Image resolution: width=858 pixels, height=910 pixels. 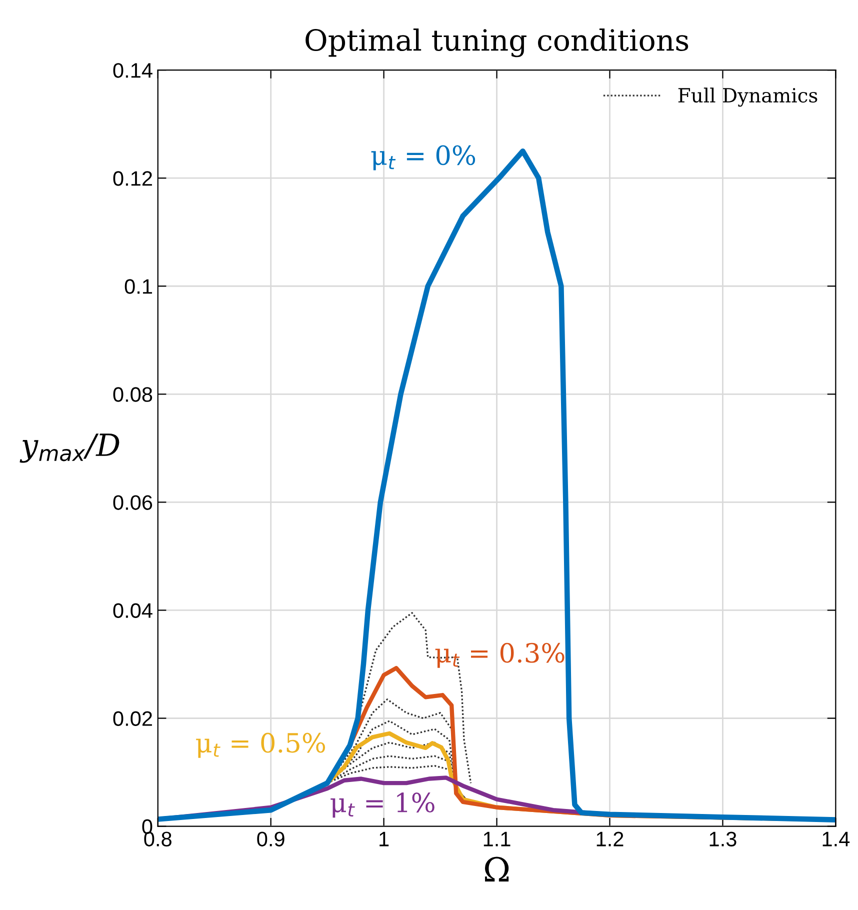 What do you see at coordinates (384, 839) in the screenshot?
I see `x-tick-label: 1` at bounding box center [384, 839].